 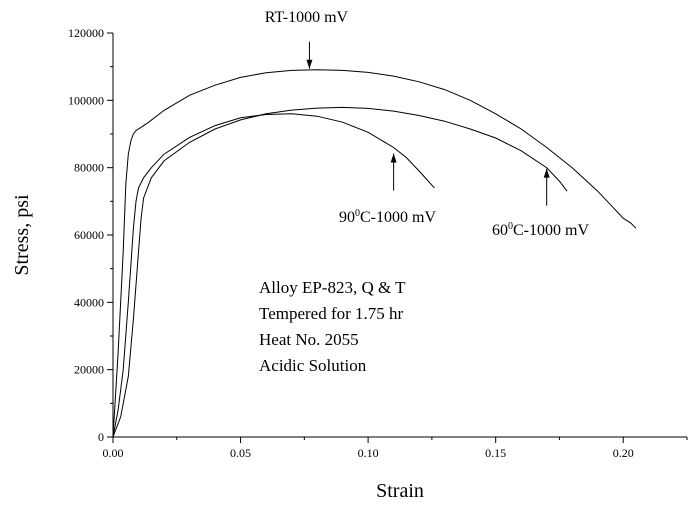 I want to click on info-line-tempered: Tempered for 1.75 hr, so click(x=331, y=313).